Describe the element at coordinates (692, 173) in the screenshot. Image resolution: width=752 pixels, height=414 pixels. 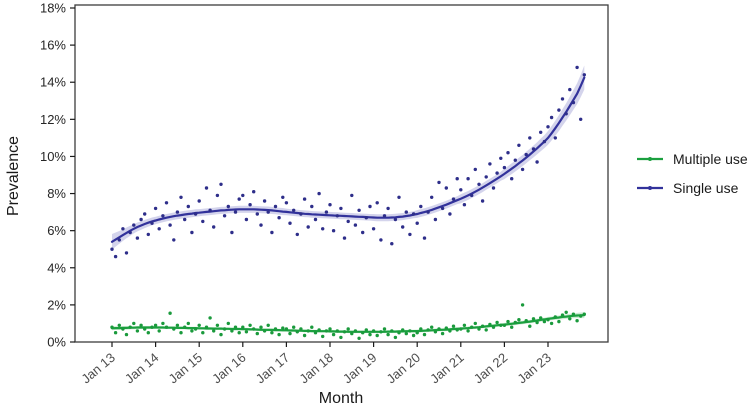
I see `legend: Multiple use Single use` at that location.